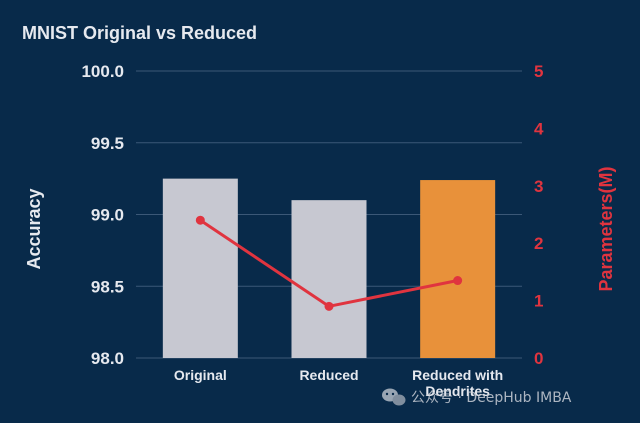  I want to click on y-tick-label: 98.5, so click(107, 286).